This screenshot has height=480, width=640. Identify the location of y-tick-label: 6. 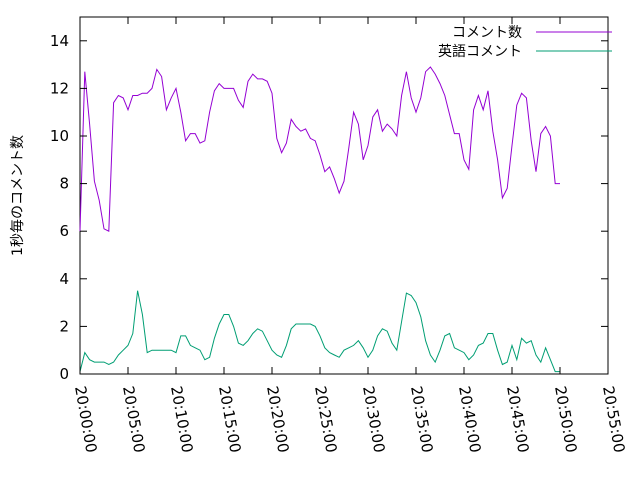
(64, 231).